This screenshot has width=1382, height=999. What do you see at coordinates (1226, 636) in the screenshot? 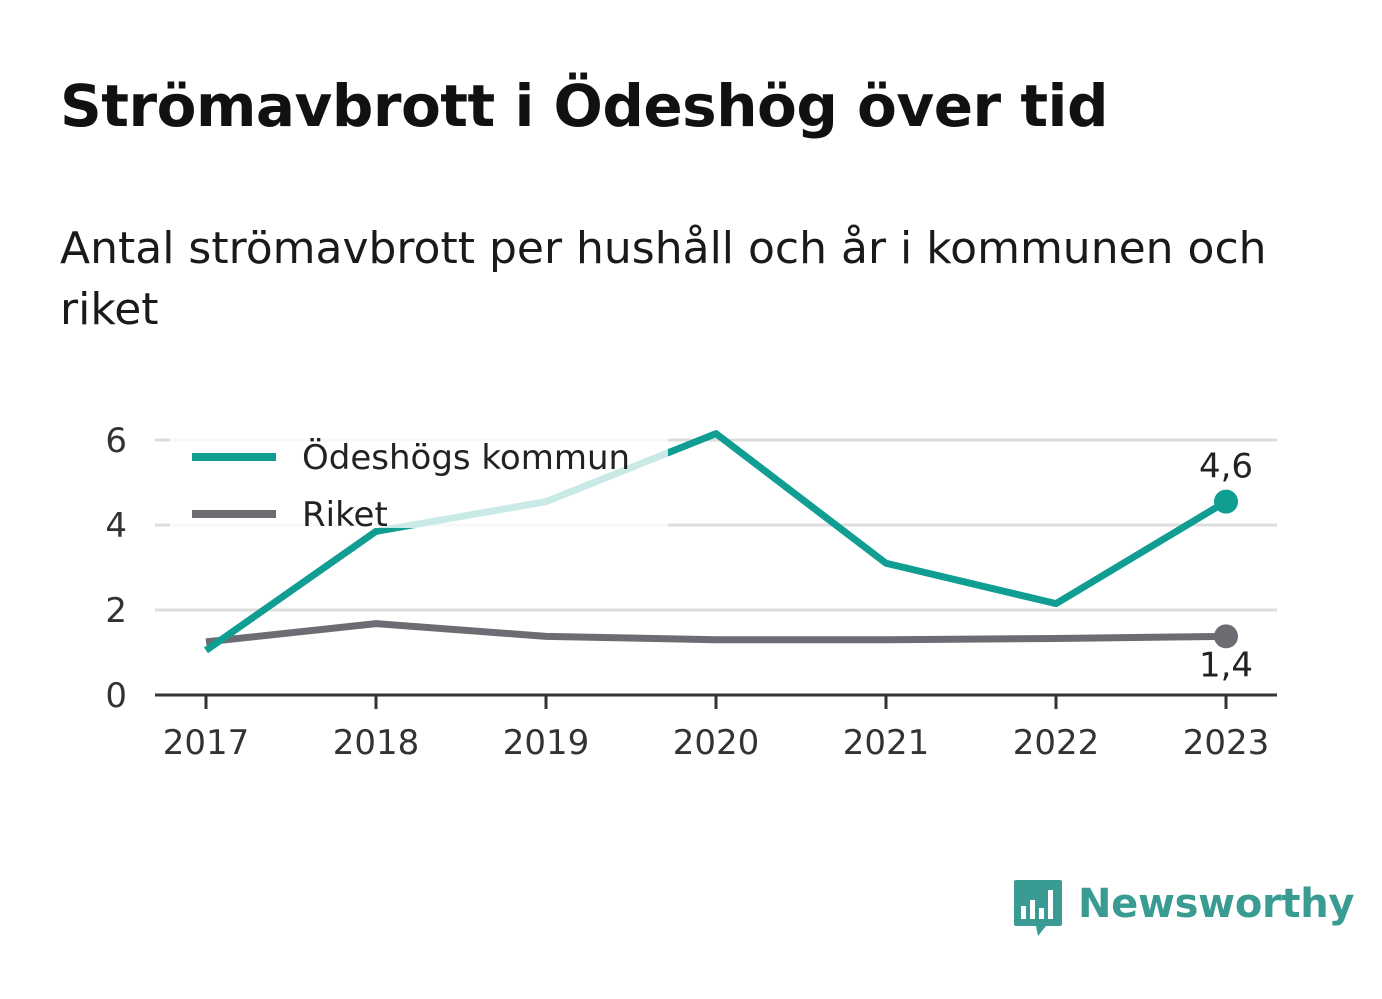
I see `data-point-riket` at bounding box center [1226, 636].